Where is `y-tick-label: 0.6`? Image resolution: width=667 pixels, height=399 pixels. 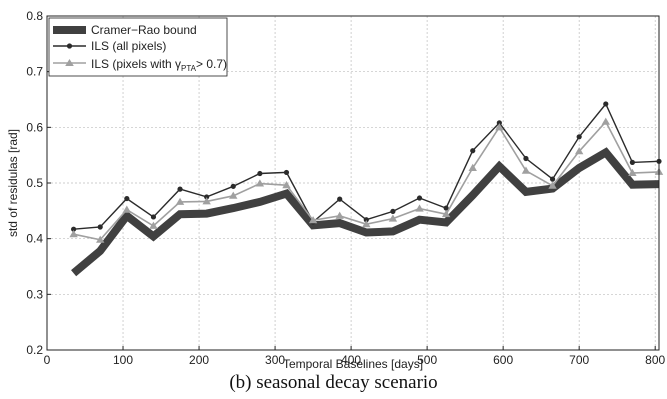
y-tick-label: 0.6 is located at coordinates (34, 127).